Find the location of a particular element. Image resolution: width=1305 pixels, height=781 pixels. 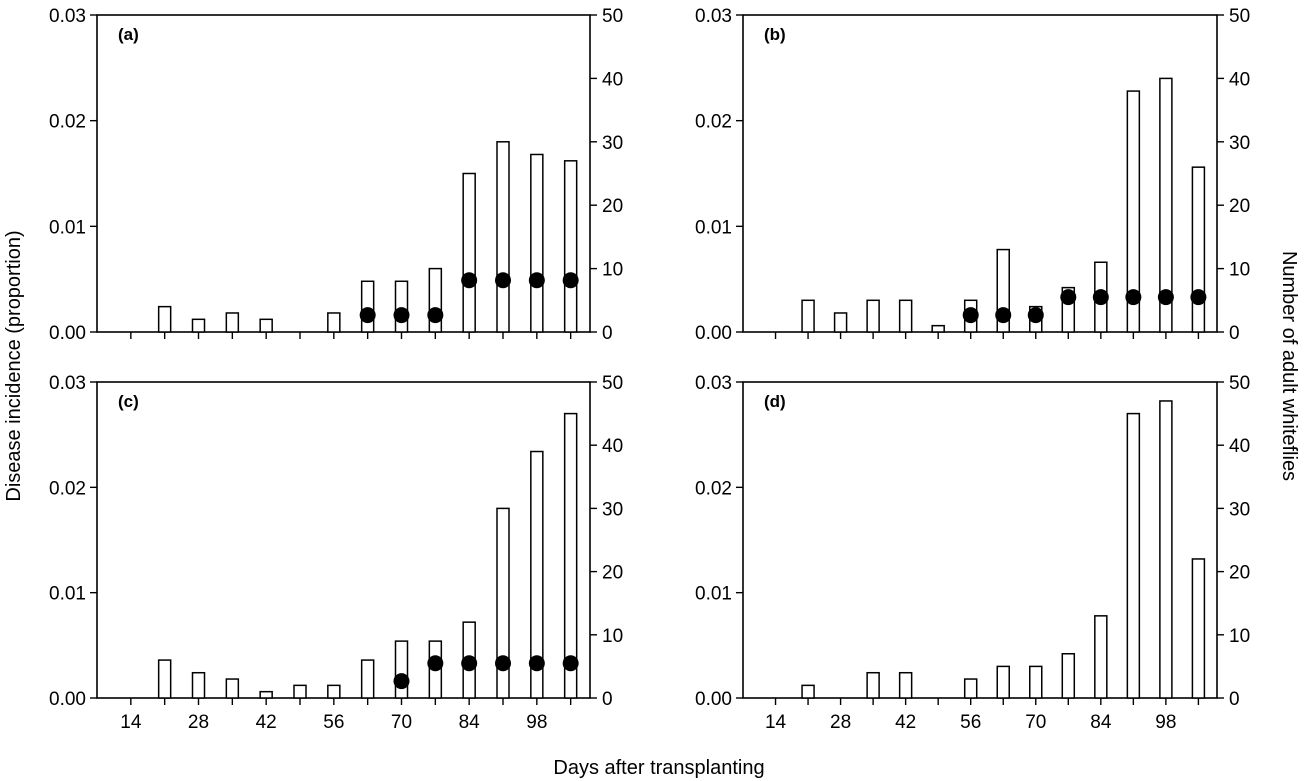

x-axis-title: Days after transplanting is located at coordinates (658, 768).